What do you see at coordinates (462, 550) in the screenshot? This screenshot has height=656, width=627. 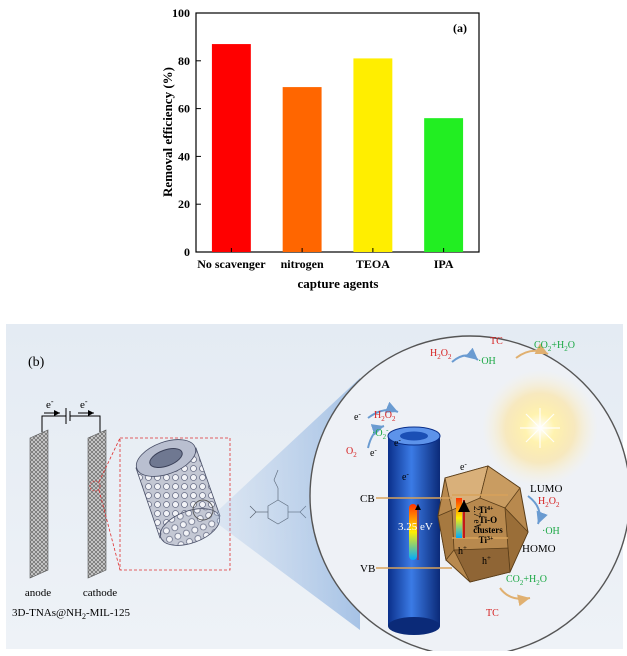 I see `hole-homo: h+` at bounding box center [462, 550].